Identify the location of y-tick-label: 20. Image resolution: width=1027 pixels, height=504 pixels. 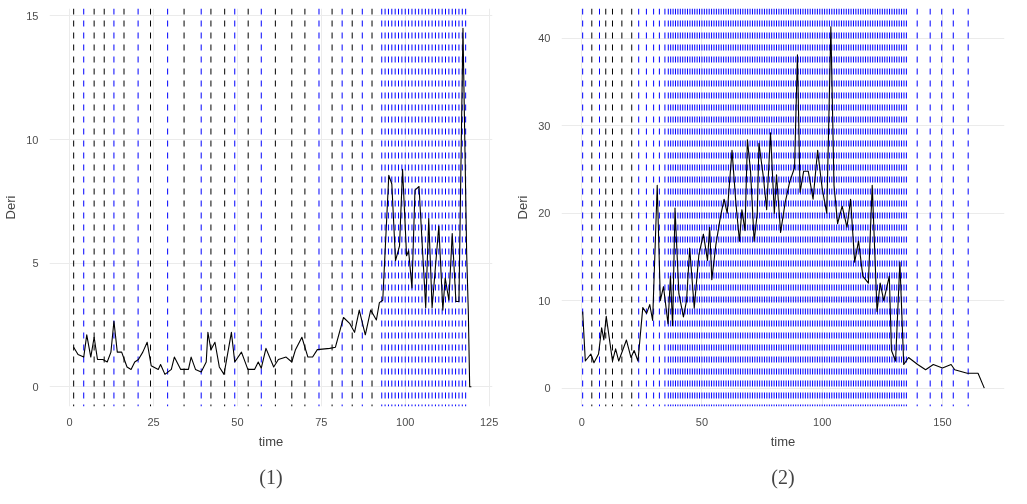
(544, 213).